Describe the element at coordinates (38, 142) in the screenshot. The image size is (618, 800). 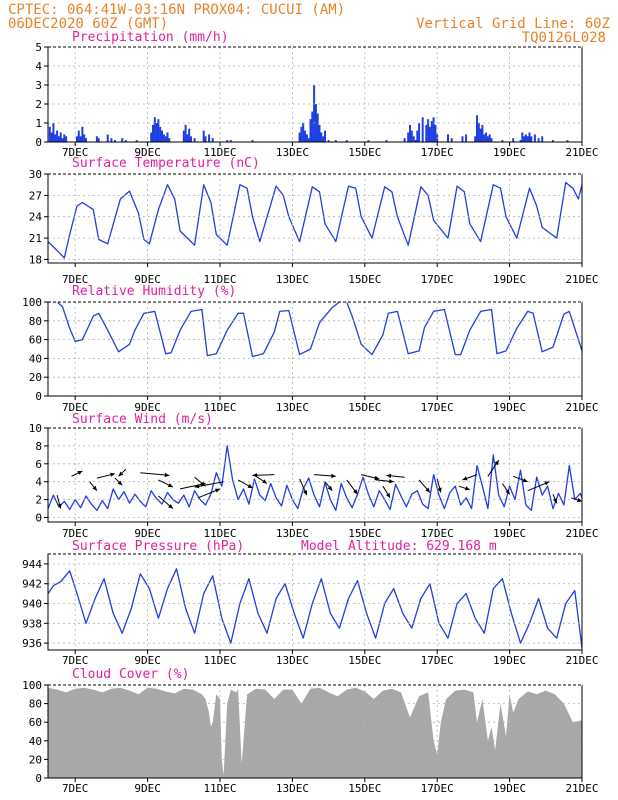
I see `precip-ytick-label: 0` at that location.